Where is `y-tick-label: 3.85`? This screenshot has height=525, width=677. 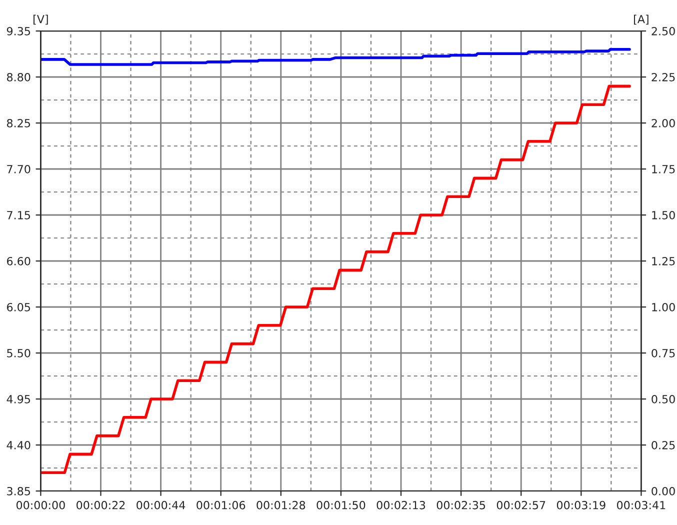
y-tick-label: 3.85 is located at coordinates (18, 491).